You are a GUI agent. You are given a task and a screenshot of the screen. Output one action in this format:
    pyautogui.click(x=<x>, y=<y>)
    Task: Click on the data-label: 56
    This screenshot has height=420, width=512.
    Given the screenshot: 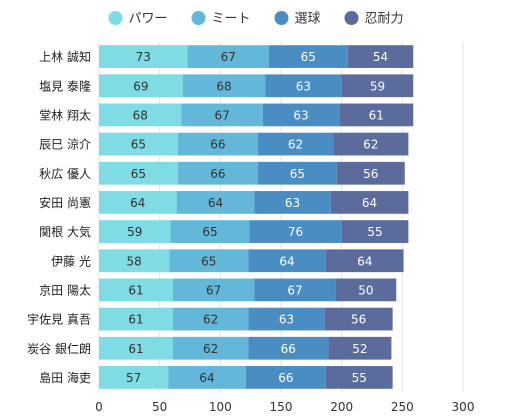 What is the action you would take?
    pyautogui.click(x=370, y=174)
    